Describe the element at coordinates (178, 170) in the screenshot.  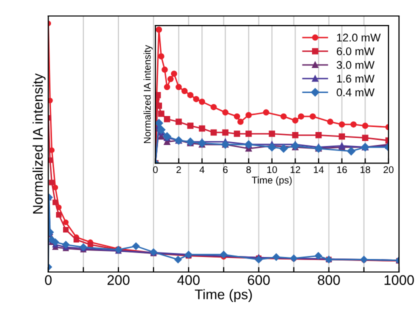
I see `x-tick-label: 2` at that location.